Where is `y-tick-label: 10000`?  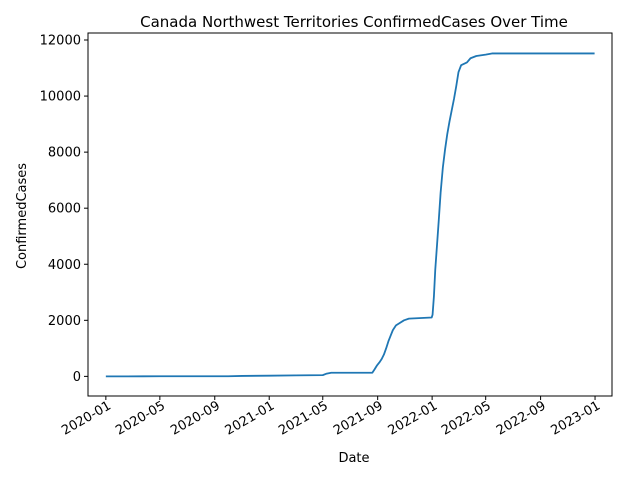 y-tick-label: 10000 is located at coordinates (60, 97).